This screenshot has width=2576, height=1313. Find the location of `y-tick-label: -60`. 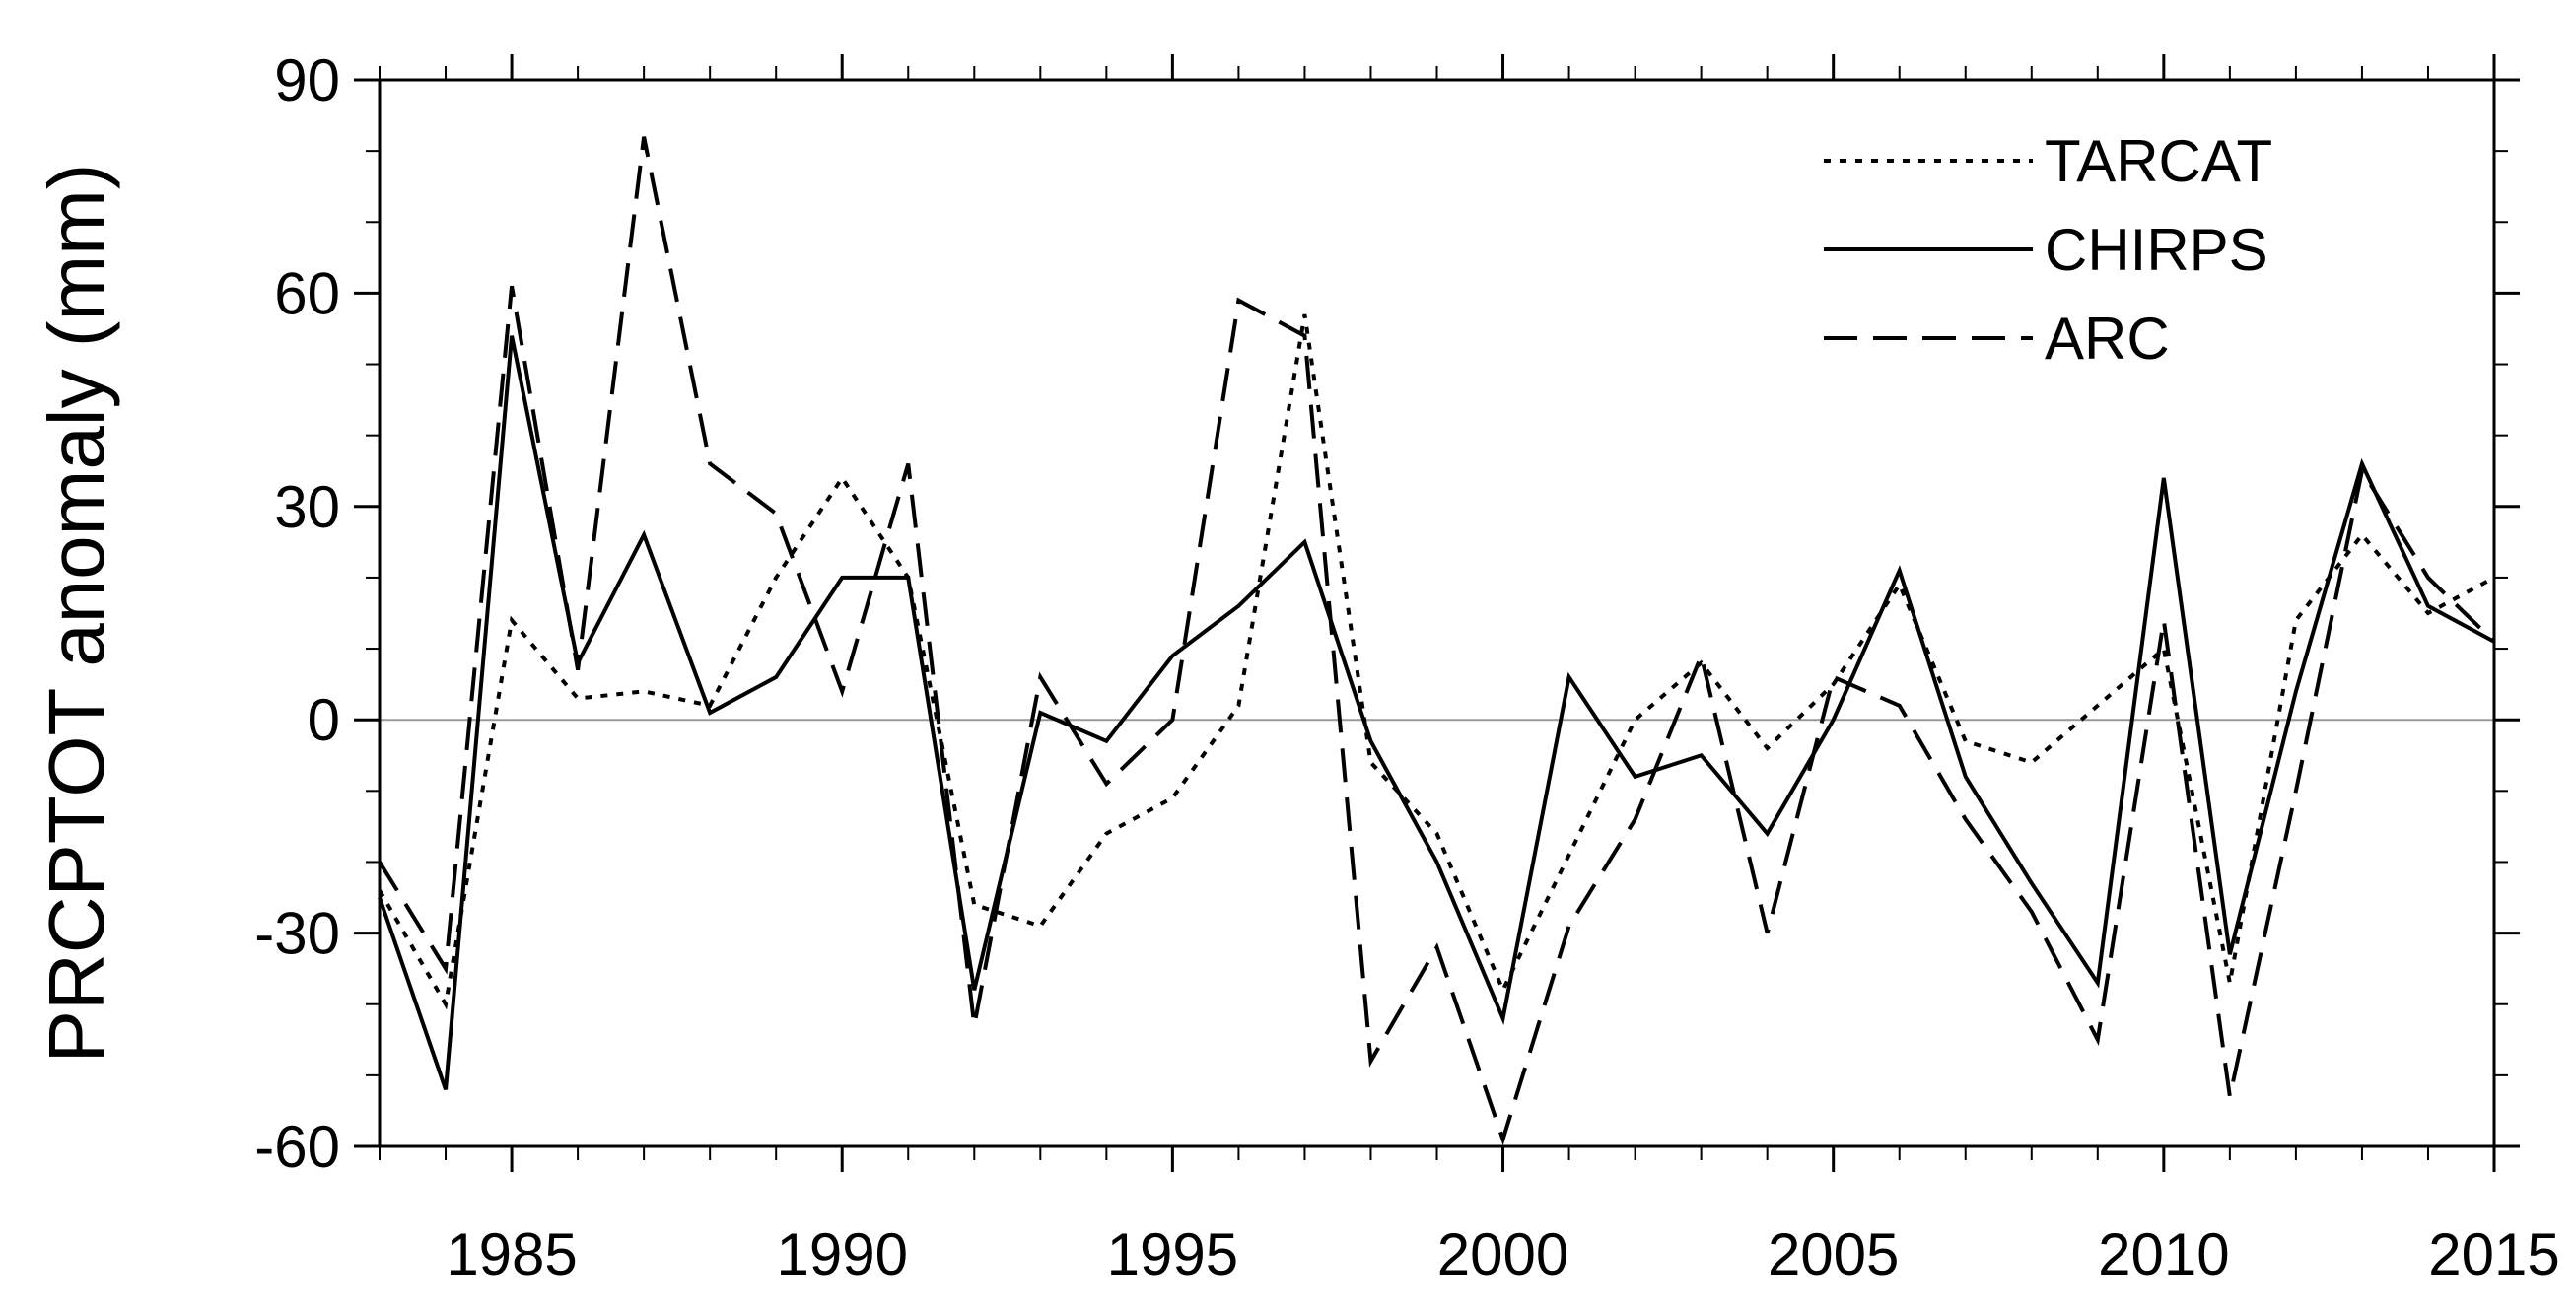

y-tick-label: -60 is located at coordinates (297, 1147).